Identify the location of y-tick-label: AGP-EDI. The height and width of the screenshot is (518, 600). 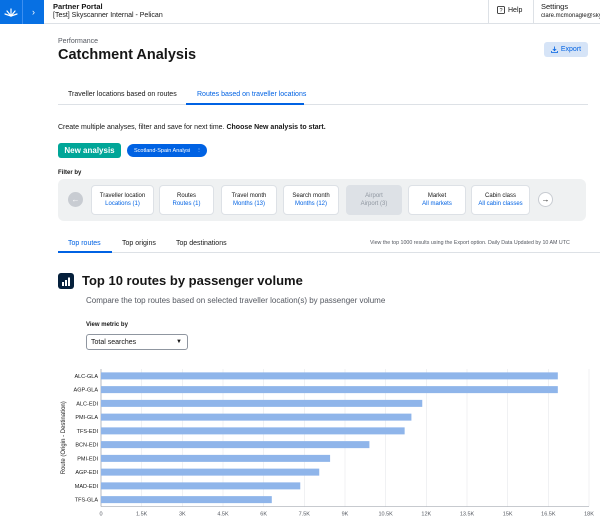
(86, 473).